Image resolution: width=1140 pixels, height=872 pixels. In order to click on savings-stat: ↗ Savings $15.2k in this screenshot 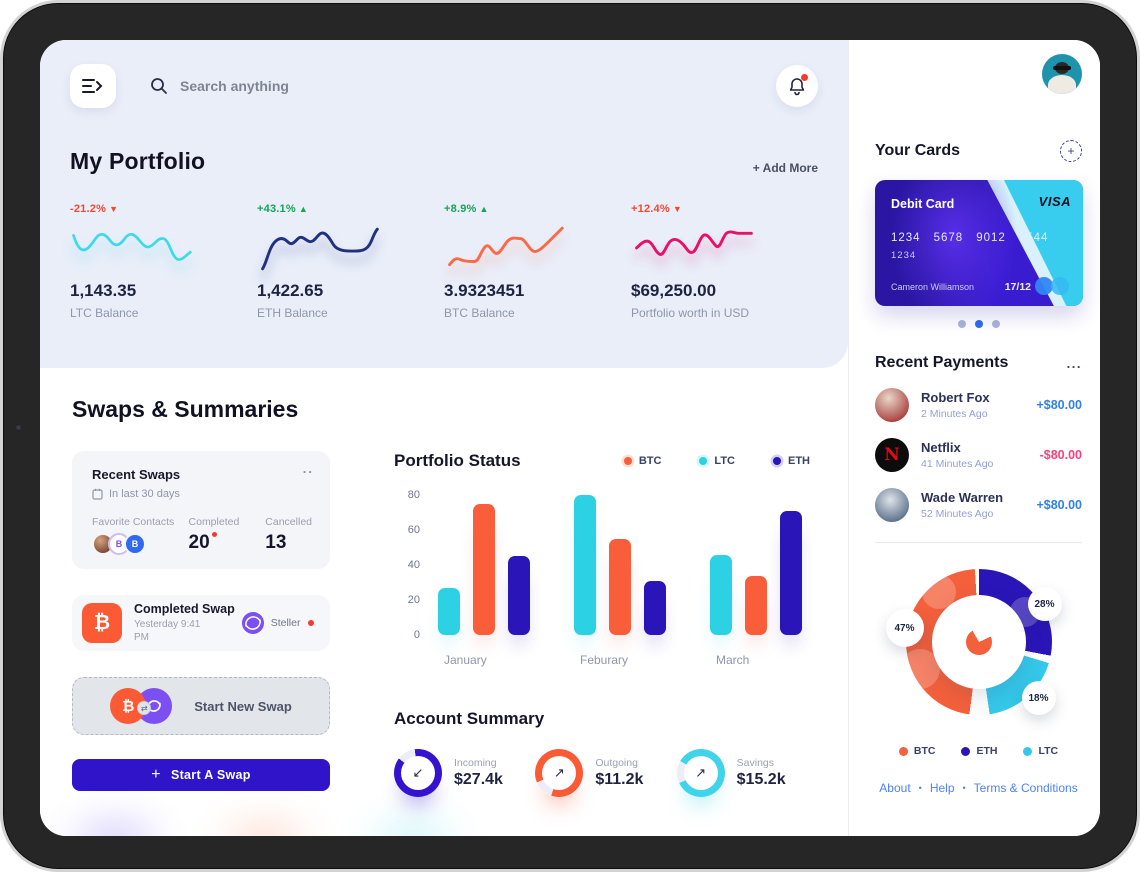, I will do `click(747, 773)`.